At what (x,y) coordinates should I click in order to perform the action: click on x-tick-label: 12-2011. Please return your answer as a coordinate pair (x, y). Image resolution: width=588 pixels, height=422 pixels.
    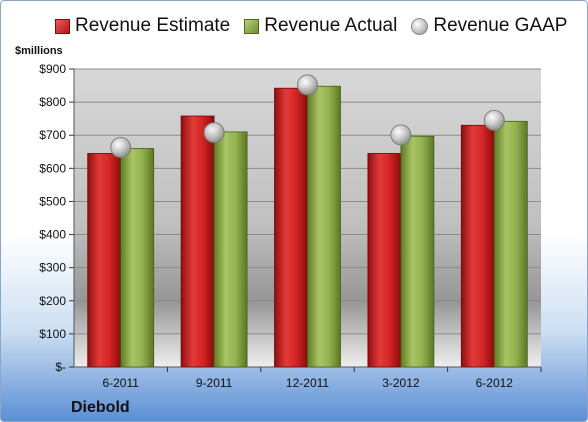
    Looking at the image, I should click on (307, 383).